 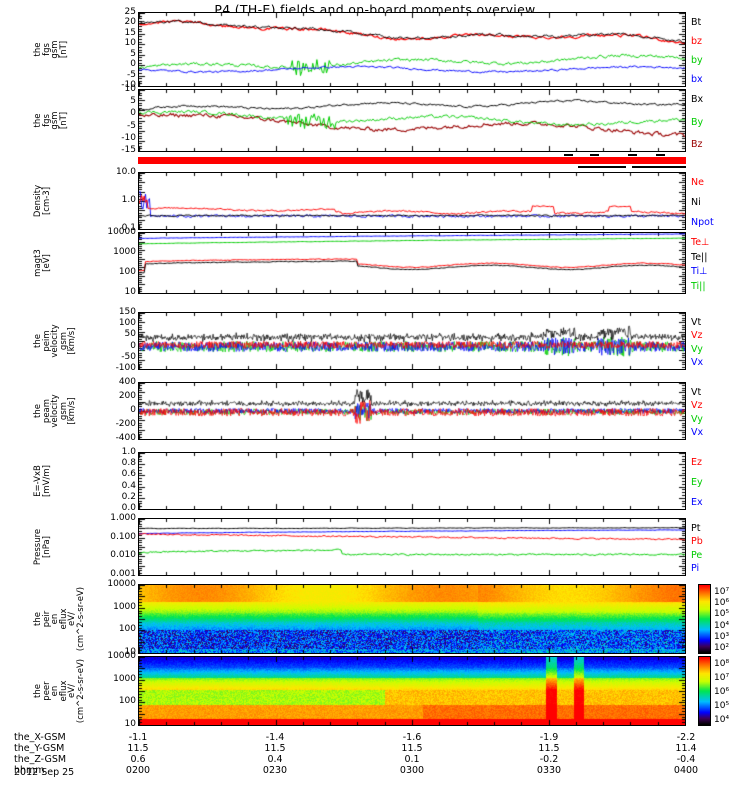 I want to click on y-axis-title-fgs-gsm-bt: the fgs gsm [nT], so click(x=51, y=49).